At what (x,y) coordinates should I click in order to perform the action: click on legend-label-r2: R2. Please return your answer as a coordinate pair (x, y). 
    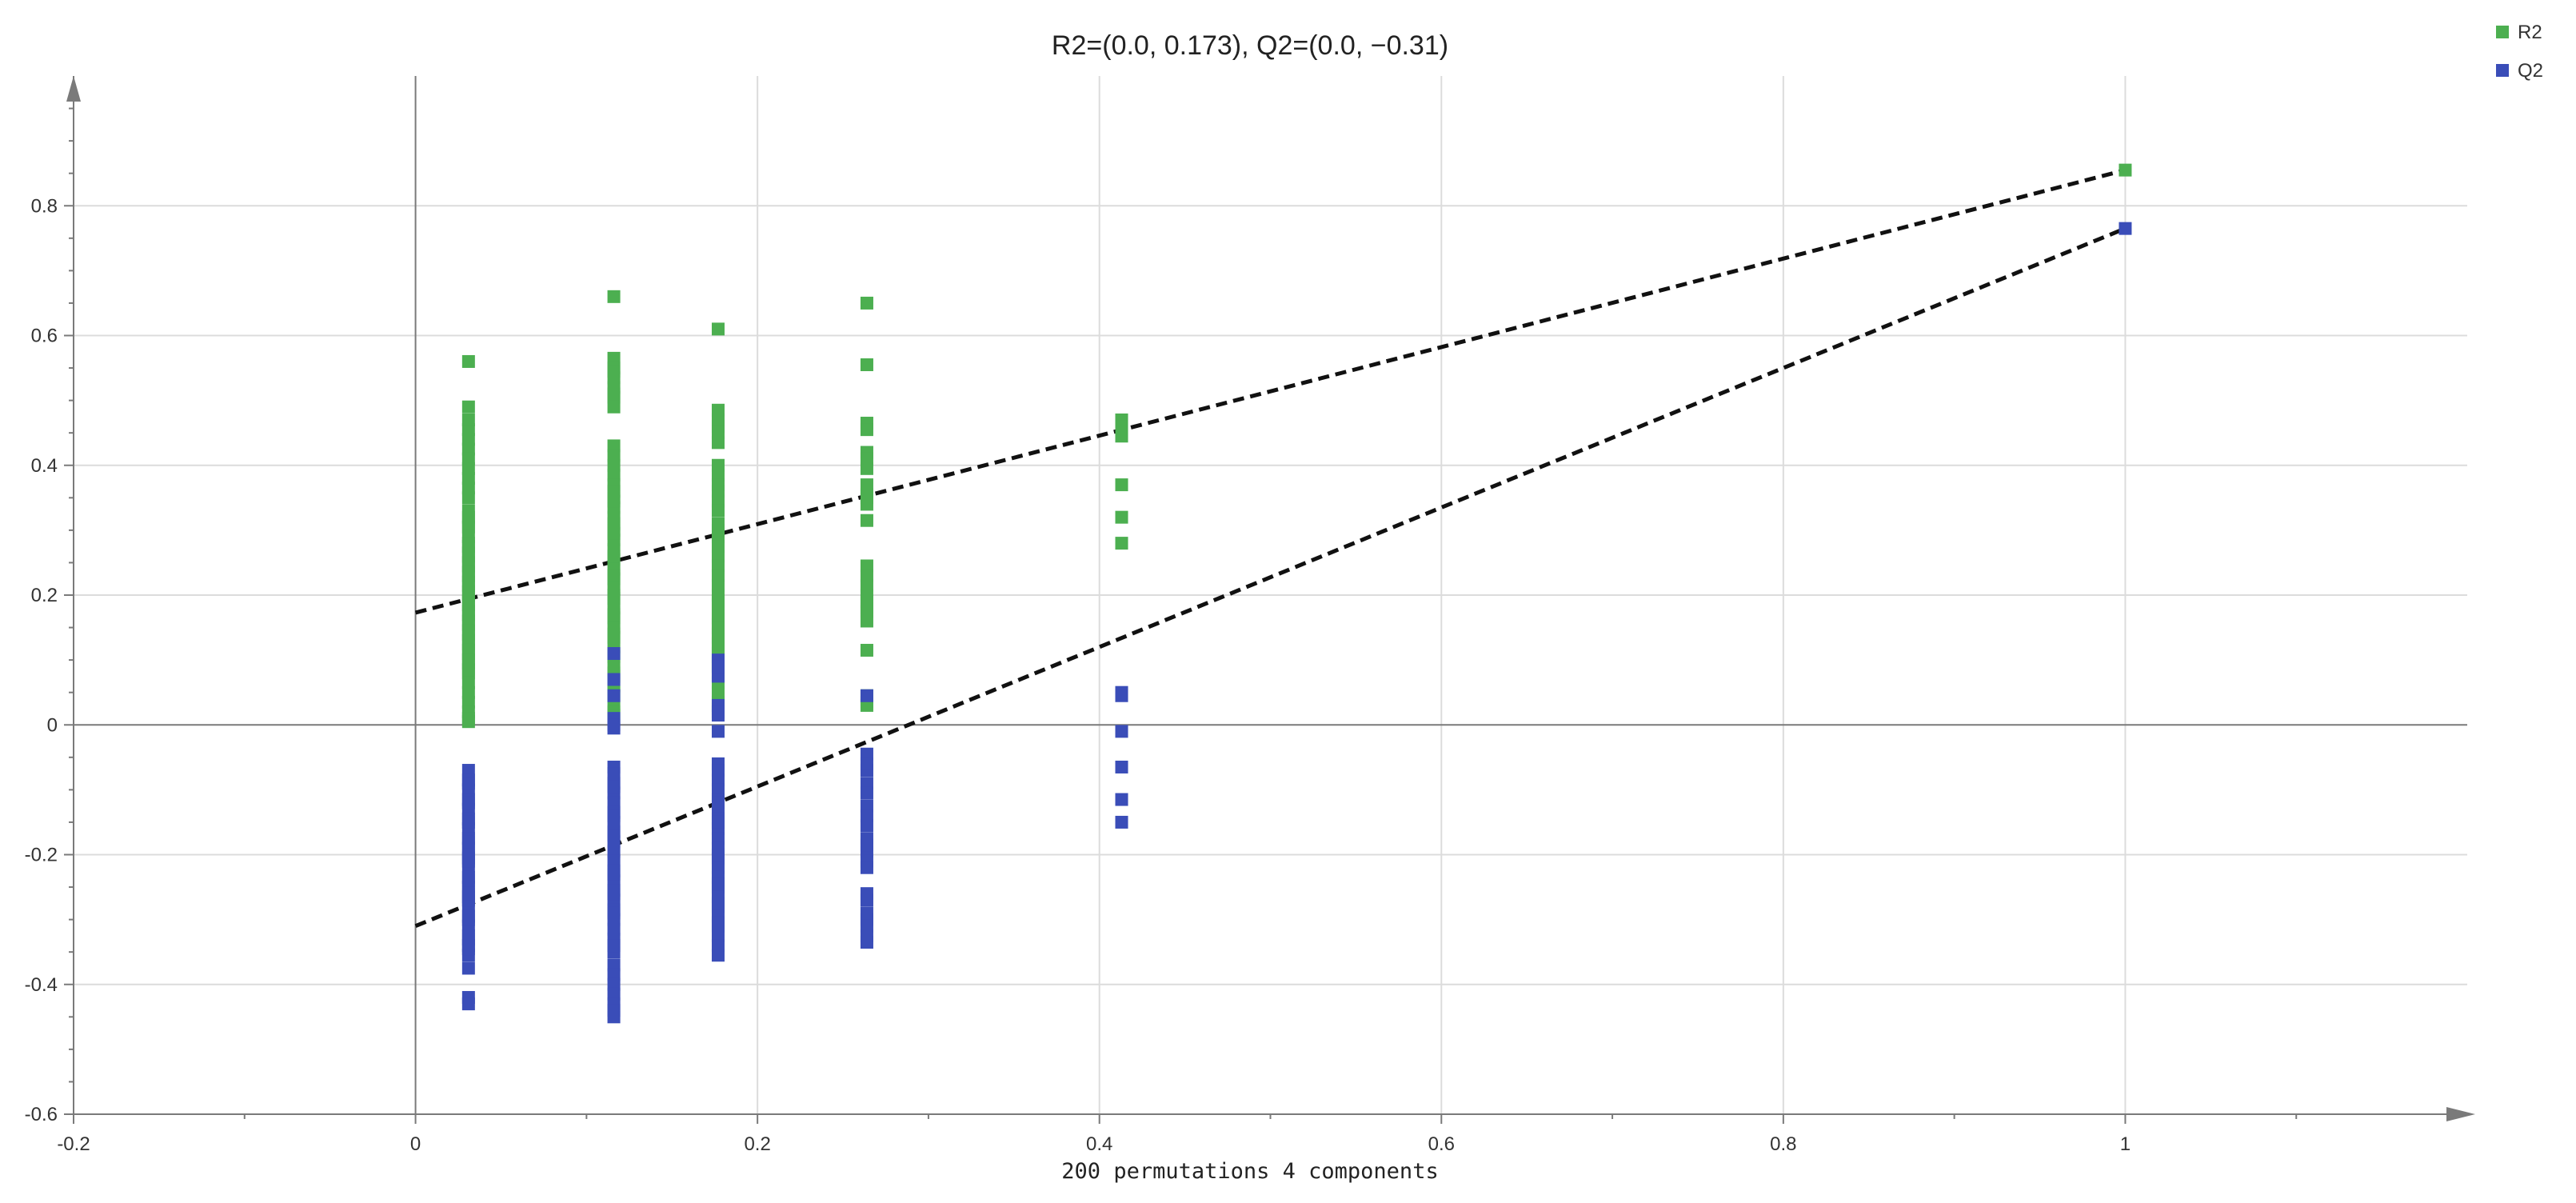
    Looking at the image, I should click on (2530, 32).